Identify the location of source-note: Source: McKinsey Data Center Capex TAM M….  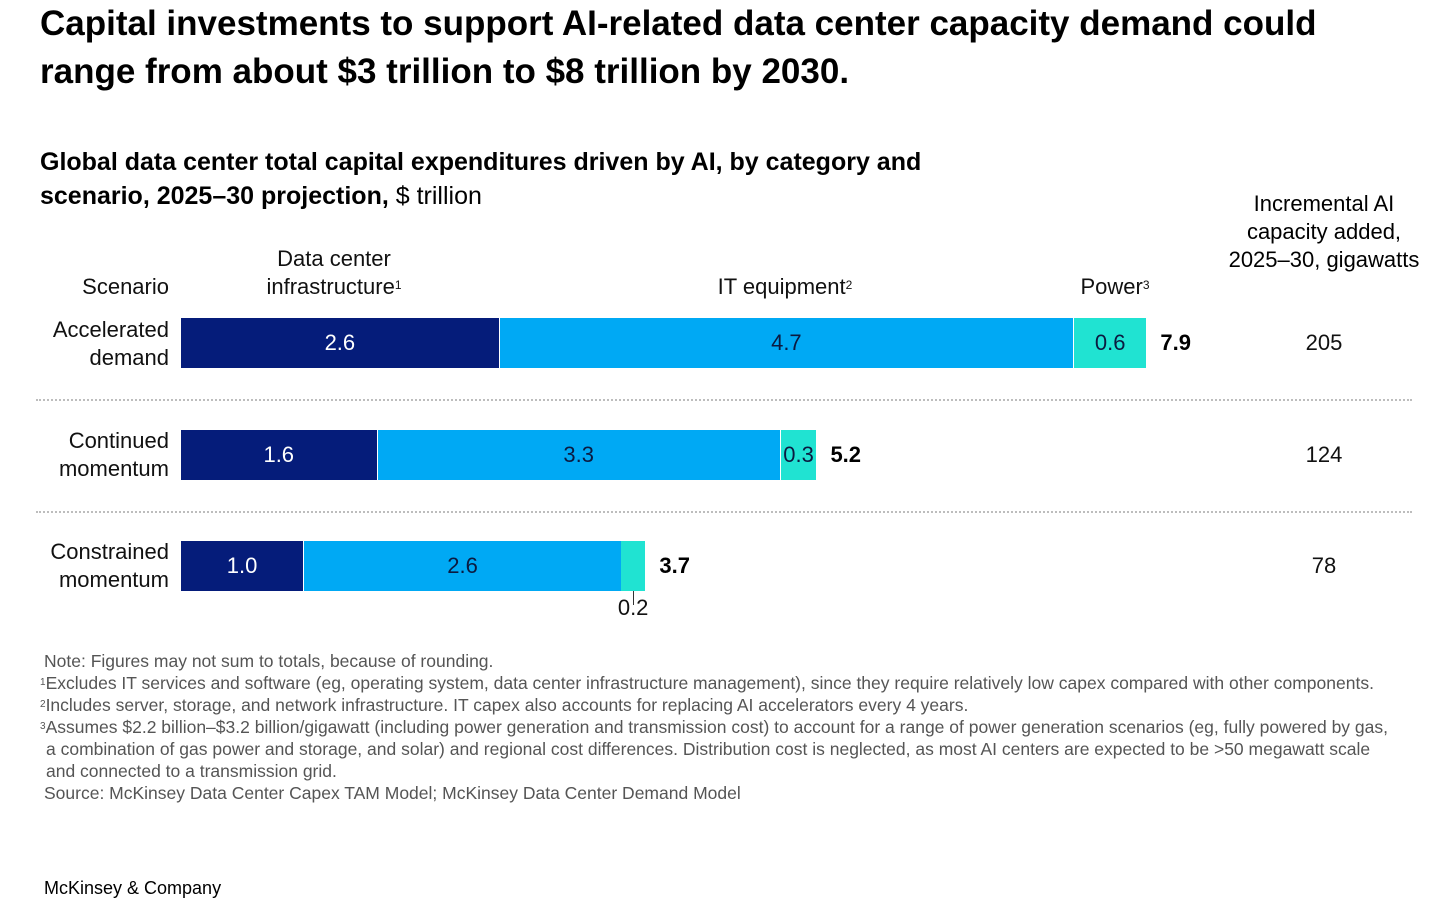
(392, 793).